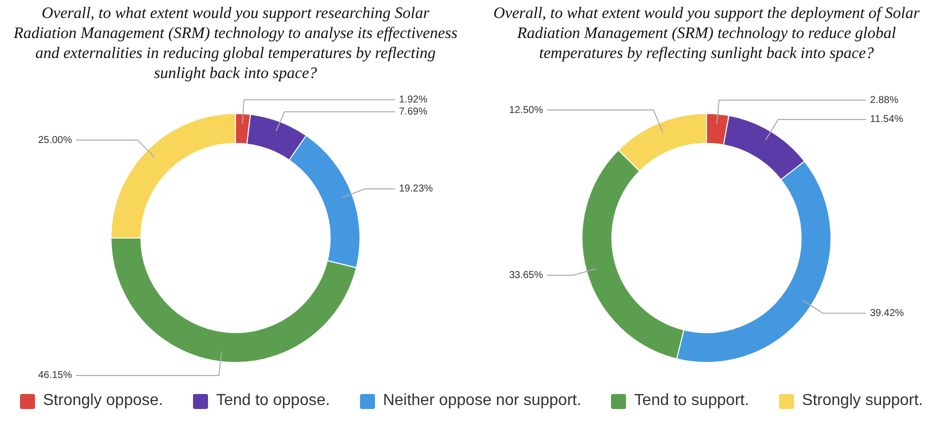  I want to click on data-label: 33.65%, so click(526, 275).